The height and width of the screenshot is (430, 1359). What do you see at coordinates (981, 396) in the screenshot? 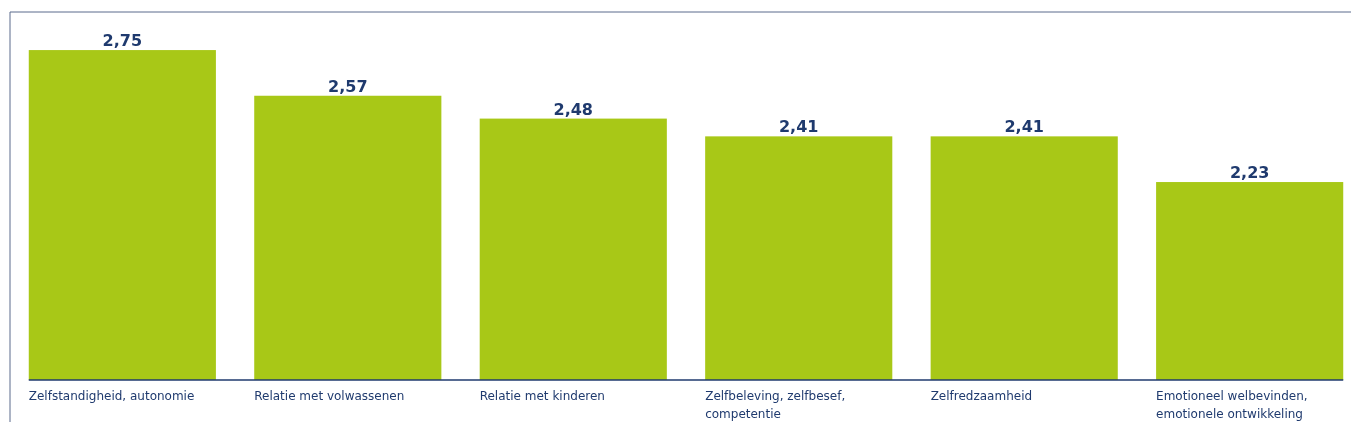
I see `x-tick-label: Zelfredzaamheid` at bounding box center [981, 396].